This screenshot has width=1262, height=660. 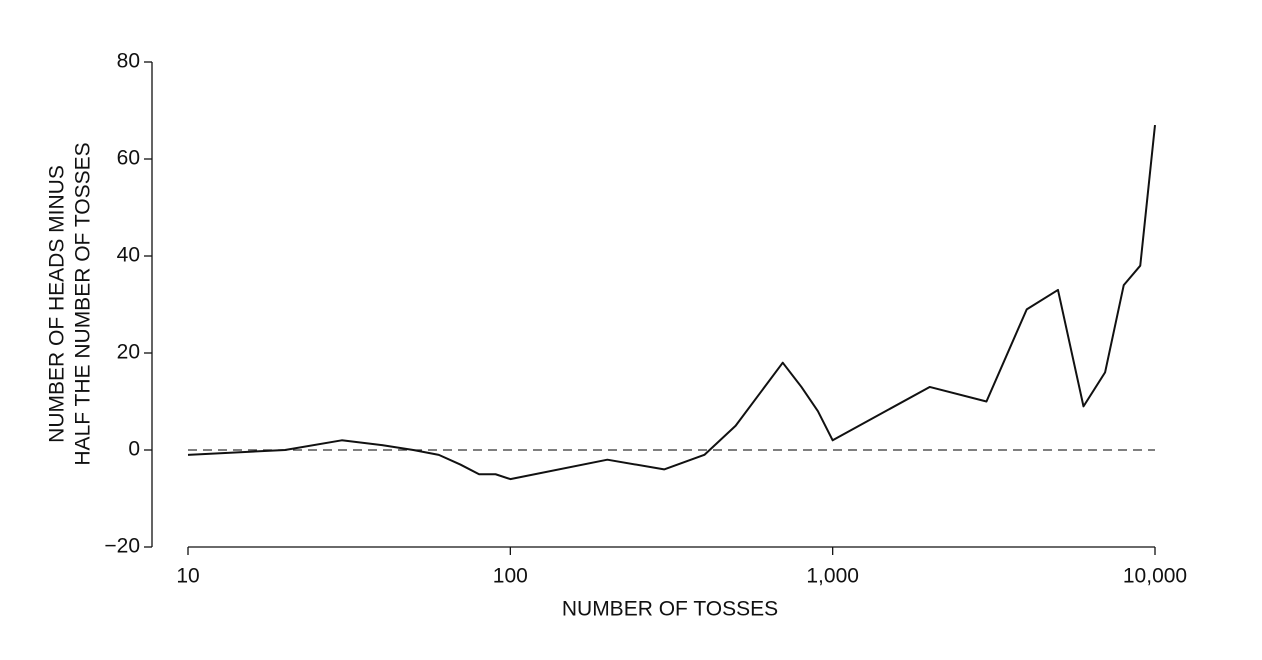 What do you see at coordinates (134, 449) in the screenshot?
I see `y-tick-label: 0` at bounding box center [134, 449].